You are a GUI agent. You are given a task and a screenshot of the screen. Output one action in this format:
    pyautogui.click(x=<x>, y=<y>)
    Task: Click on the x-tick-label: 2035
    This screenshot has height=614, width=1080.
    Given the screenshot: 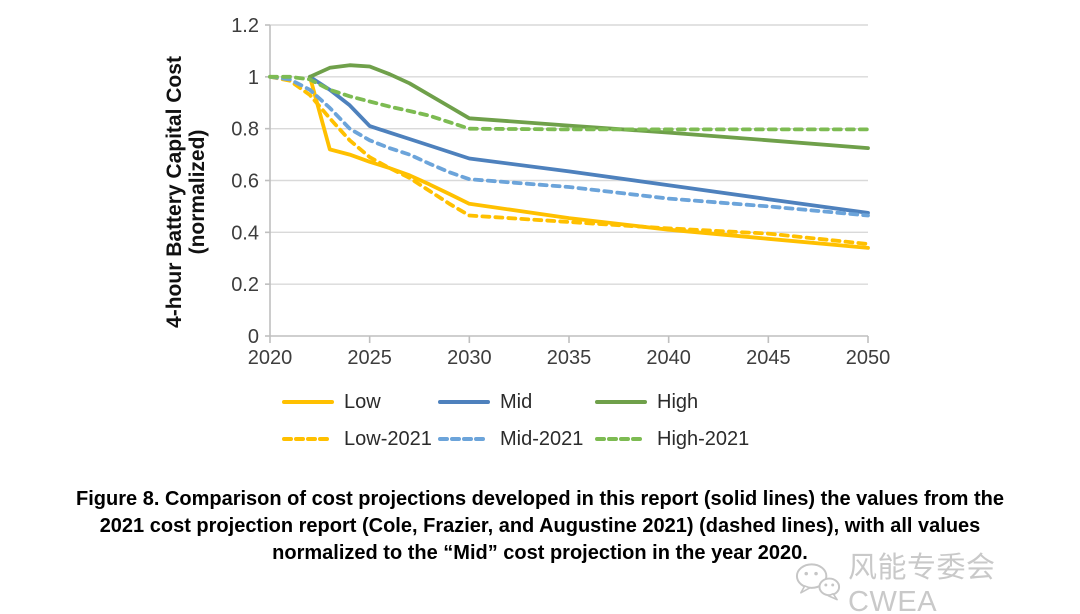 What is the action you would take?
    pyautogui.click(x=569, y=358)
    